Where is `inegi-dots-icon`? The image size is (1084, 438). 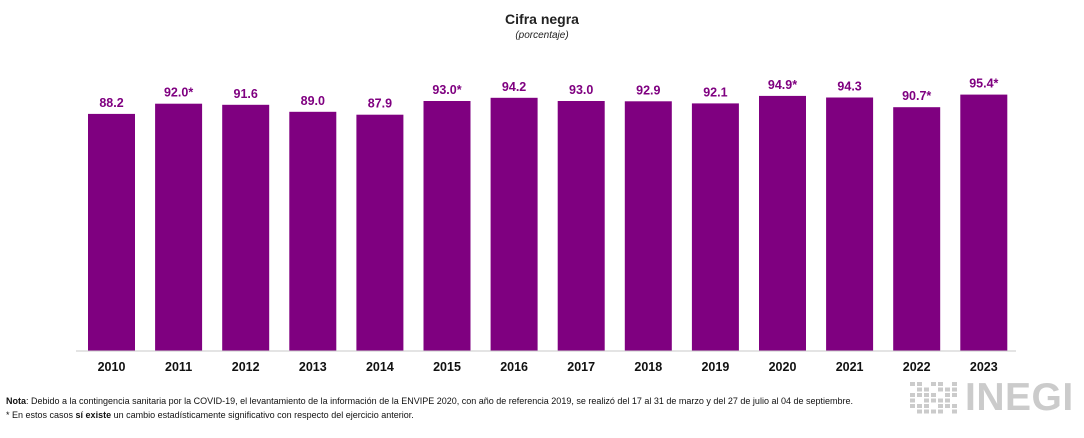 inegi-dots-icon is located at coordinates (933, 398).